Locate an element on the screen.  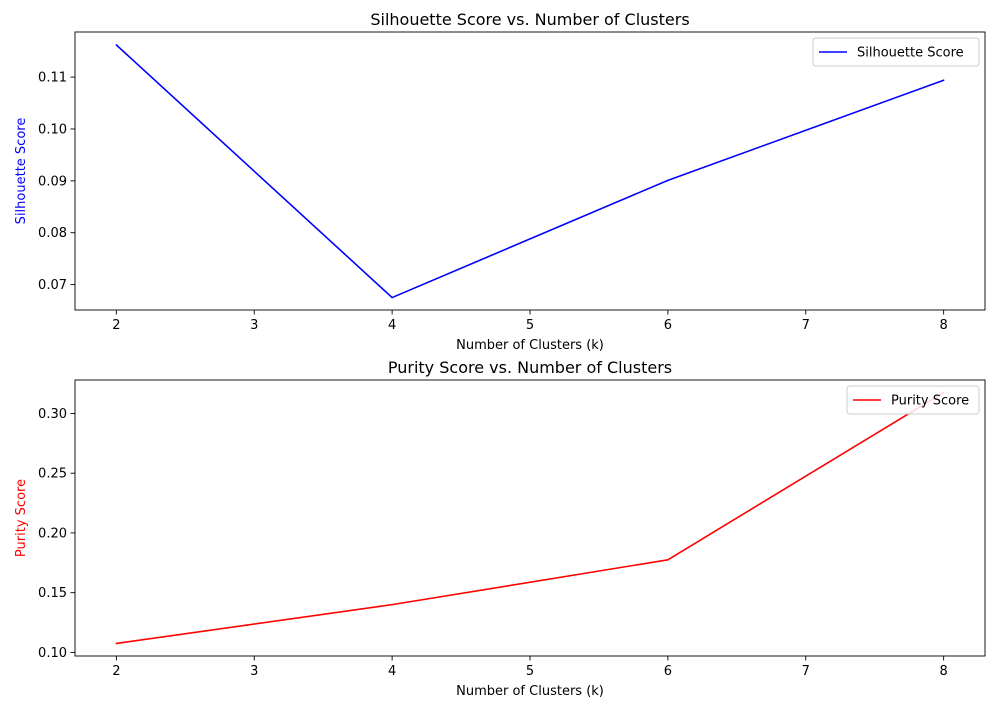
legend: Purity Score is located at coordinates (913, 400).